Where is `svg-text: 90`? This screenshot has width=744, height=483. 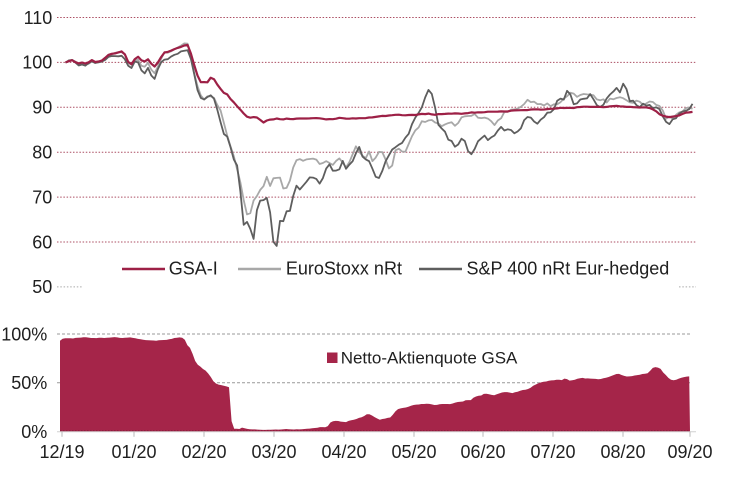
svg-text: 90 is located at coordinates (42, 108).